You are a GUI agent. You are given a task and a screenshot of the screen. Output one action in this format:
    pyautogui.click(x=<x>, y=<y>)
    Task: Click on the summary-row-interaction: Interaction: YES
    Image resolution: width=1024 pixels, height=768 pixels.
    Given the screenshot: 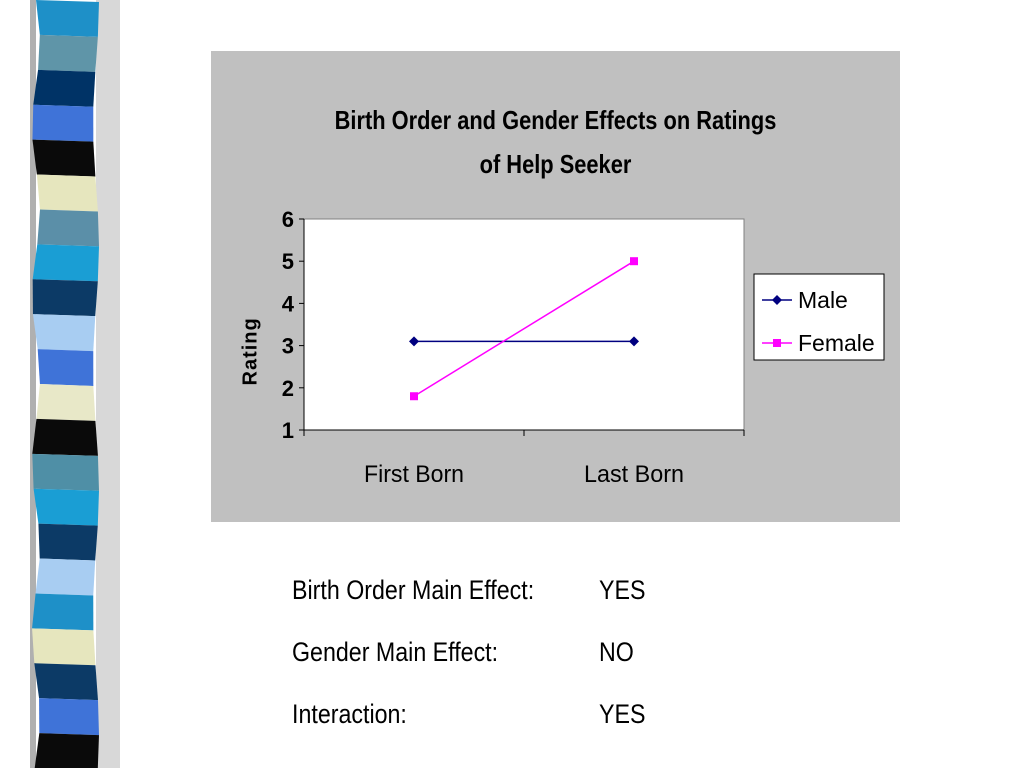 What is the action you would take?
    pyautogui.click(x=592, y=723)
    